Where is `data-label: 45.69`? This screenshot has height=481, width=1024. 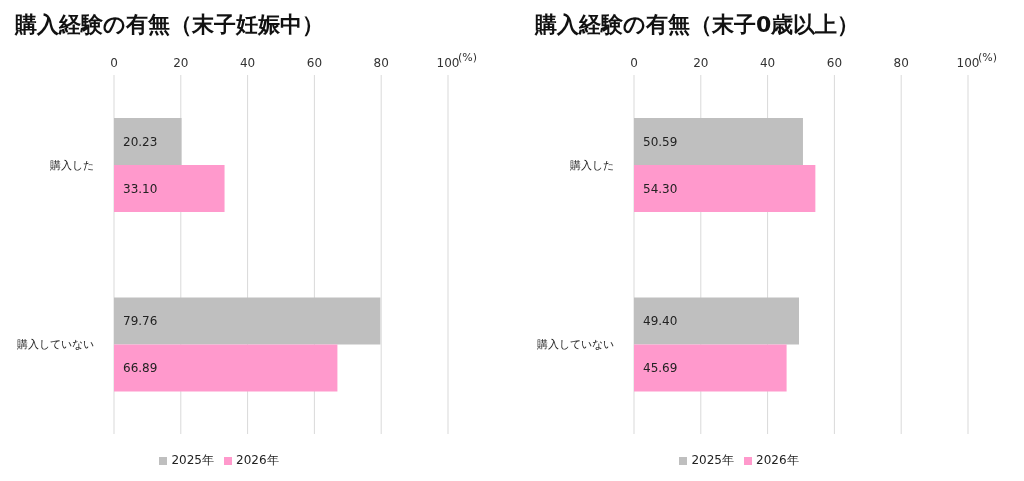 data-label: 45.69 is located at coordinates (660, 368).